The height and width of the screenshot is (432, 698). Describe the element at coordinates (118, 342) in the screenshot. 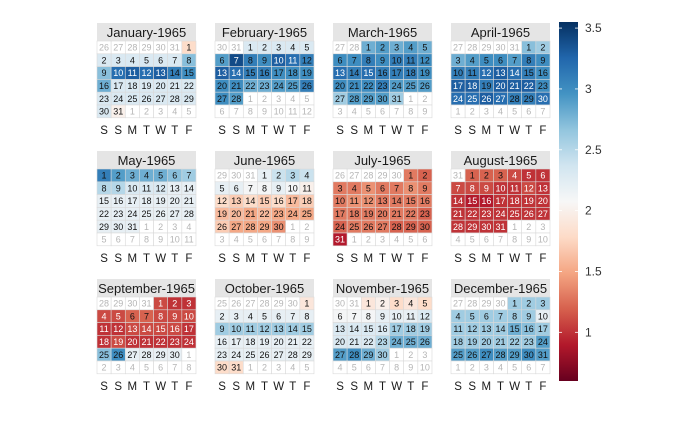

I see `day-number: 19` at that location.